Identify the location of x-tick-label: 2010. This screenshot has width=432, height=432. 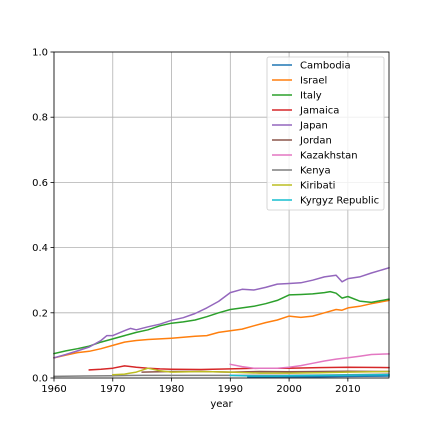
(347, 389).